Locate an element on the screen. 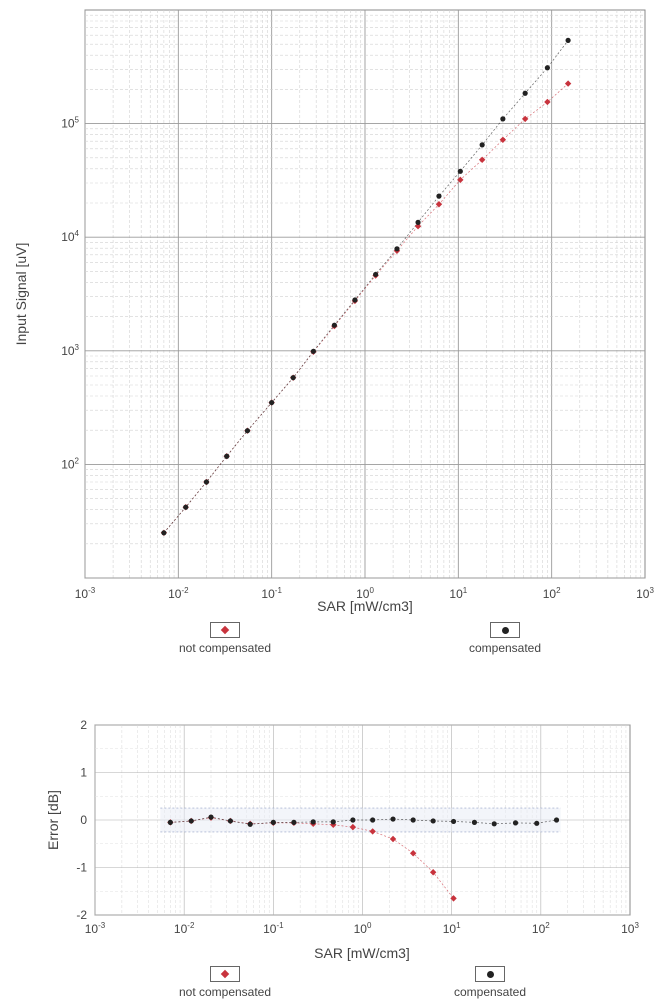 The height and width of the screenshot is (1003, 665). y-tick-labels-1: 10² 10³ 10⁴ 10⁵ is located at coordinates (70, 294).